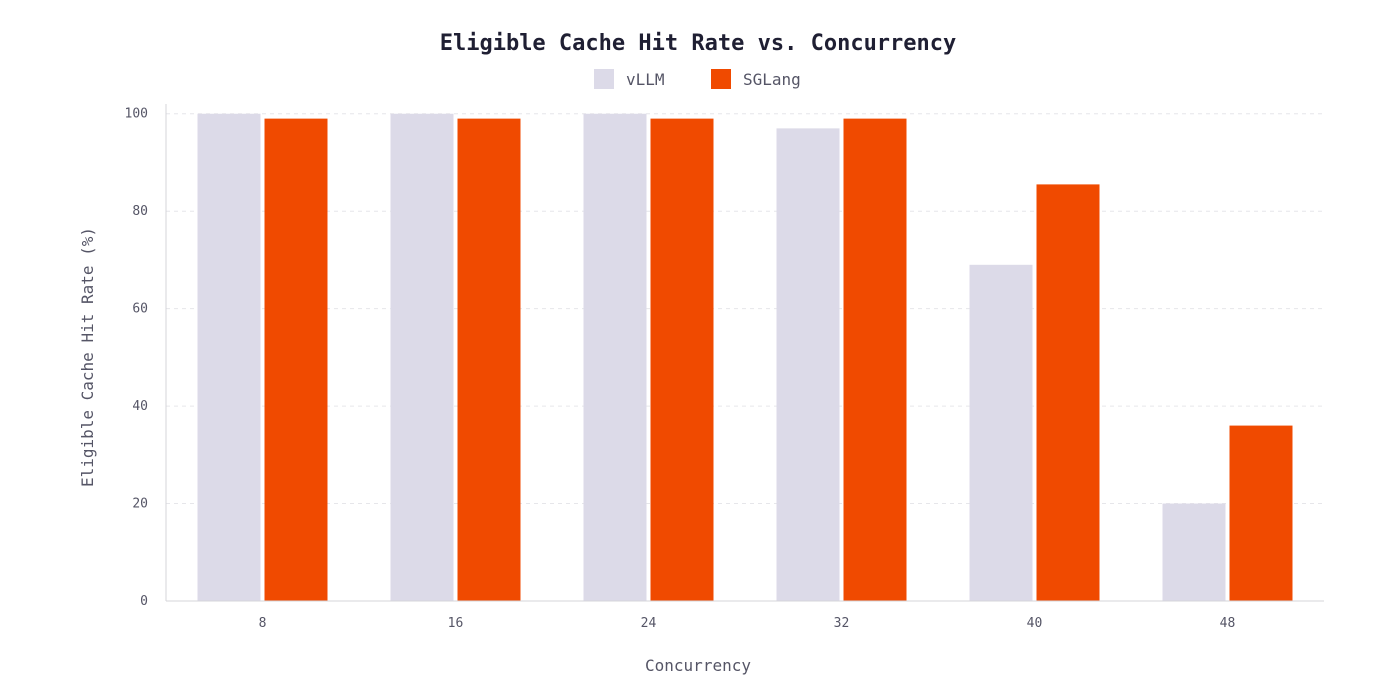  Describe the element at coordinates (140, 309) in the screenshot. I see `y-tick-label-60: 60` at that location.